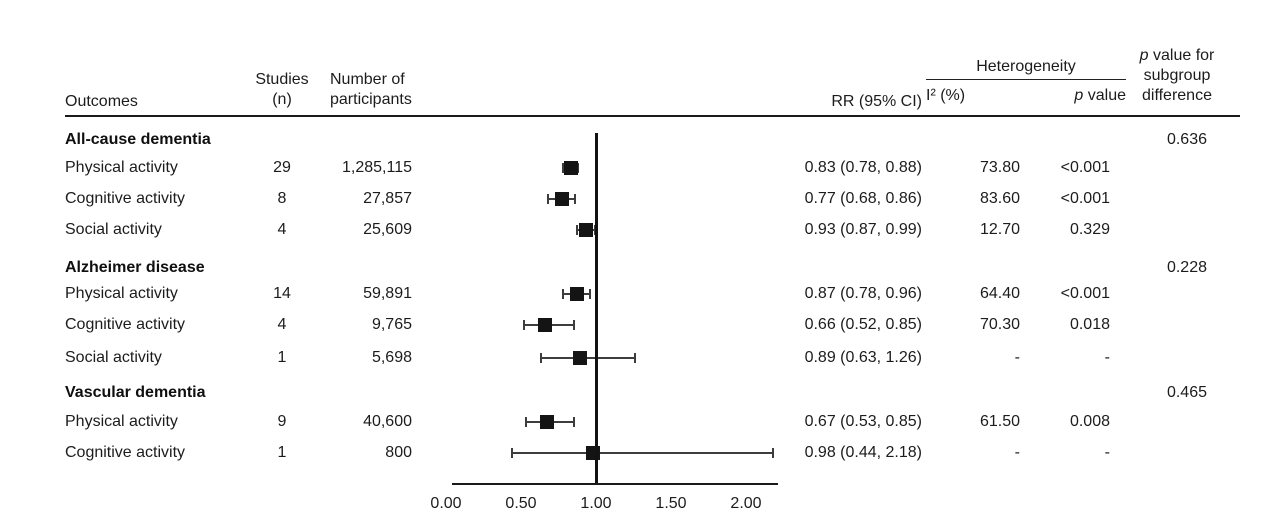  Describe the element at coordinates (863, 452) in the screenshot. I see `rr-ci-cell: 0.98 (0.44, 2.18)` at that location.